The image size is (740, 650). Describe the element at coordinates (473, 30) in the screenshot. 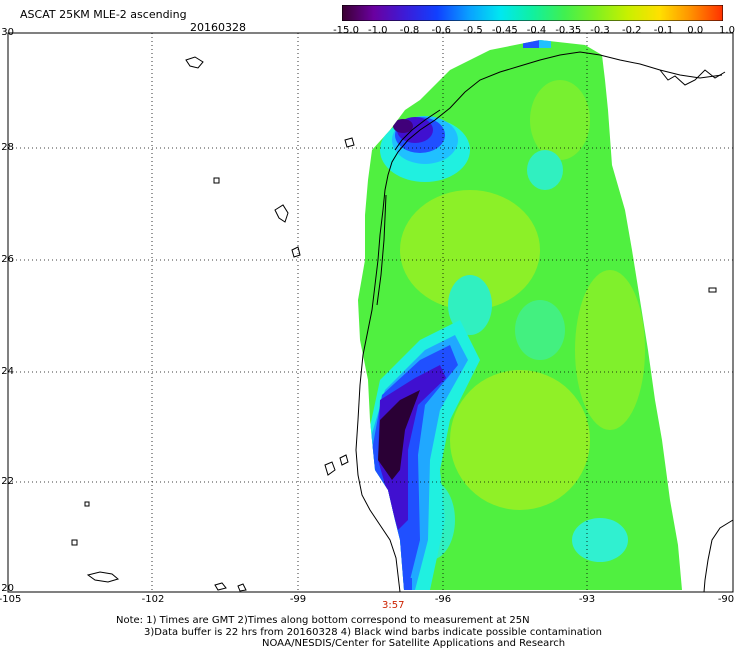

I see `colorbar-tick-label: -0.5` at that location.